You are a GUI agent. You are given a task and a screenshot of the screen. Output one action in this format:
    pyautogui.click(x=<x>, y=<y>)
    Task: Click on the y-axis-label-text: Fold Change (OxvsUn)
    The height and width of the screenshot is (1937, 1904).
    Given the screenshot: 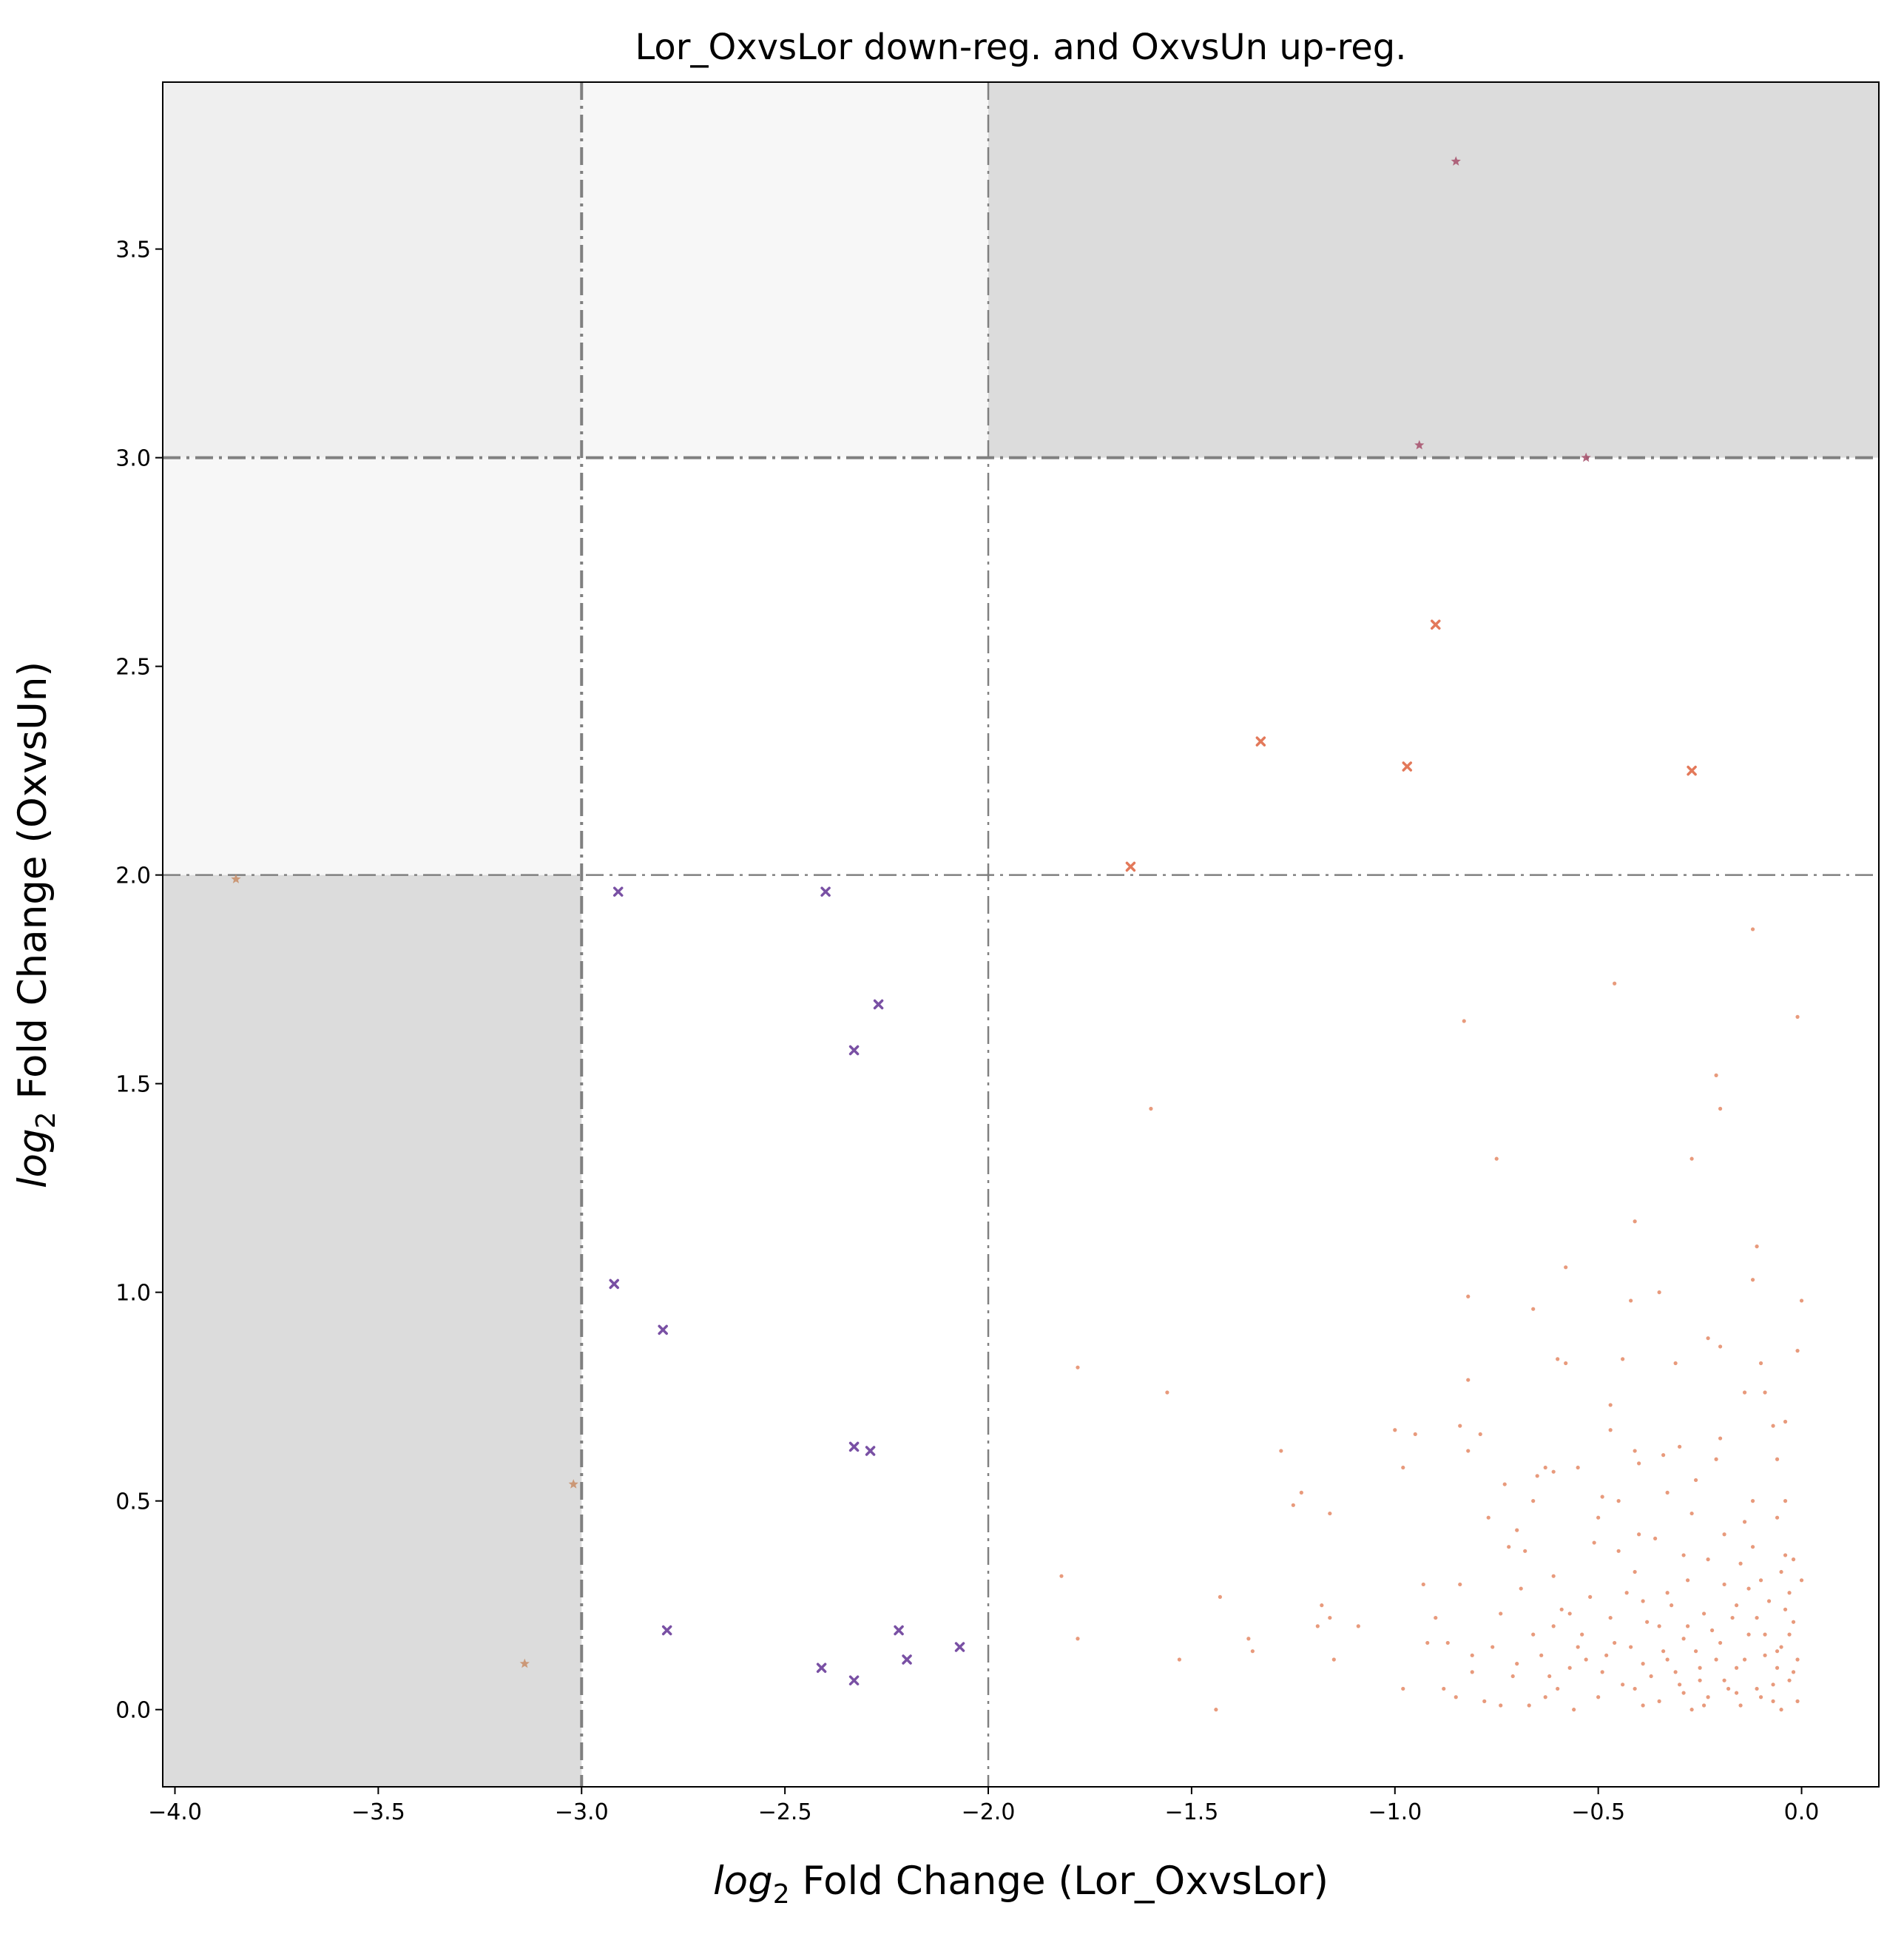 What is the action you would take?
    pyautogui.click(x=32, y=886)
    